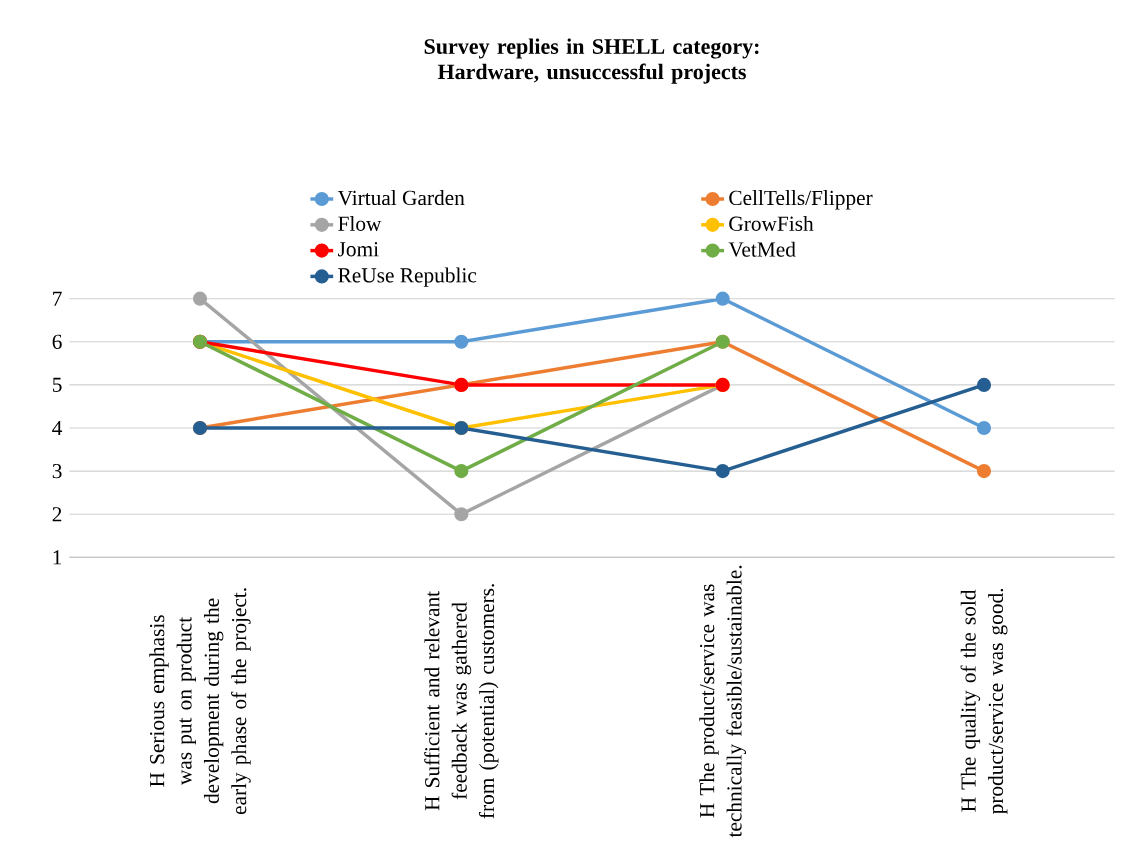 Image resolution: width=1132 pixels, height=853 pixels. I want to click on legend-label: Flow, so click(360, 223).